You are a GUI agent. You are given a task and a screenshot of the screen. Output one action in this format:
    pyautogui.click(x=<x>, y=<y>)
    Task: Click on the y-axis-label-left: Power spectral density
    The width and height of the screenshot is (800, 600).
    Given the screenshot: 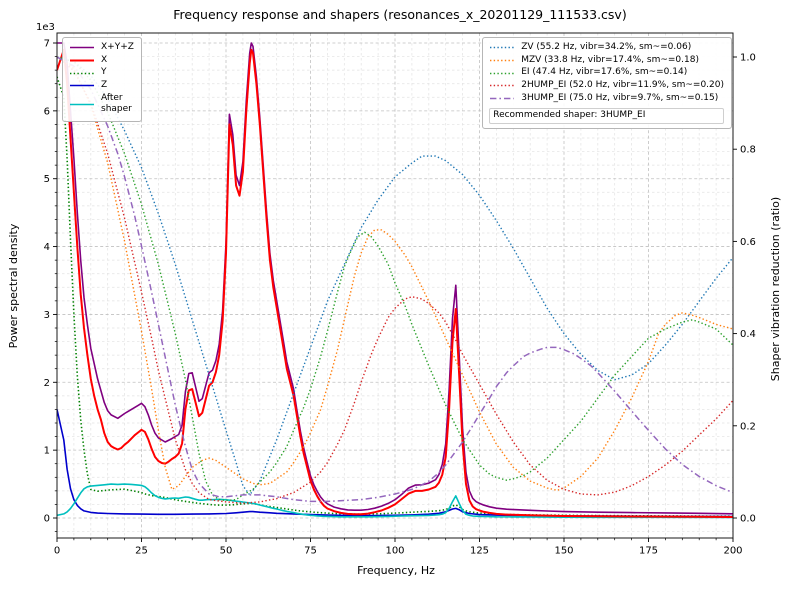 What is the action you would take?
    pyautogui.click(x=13, y=286)
    